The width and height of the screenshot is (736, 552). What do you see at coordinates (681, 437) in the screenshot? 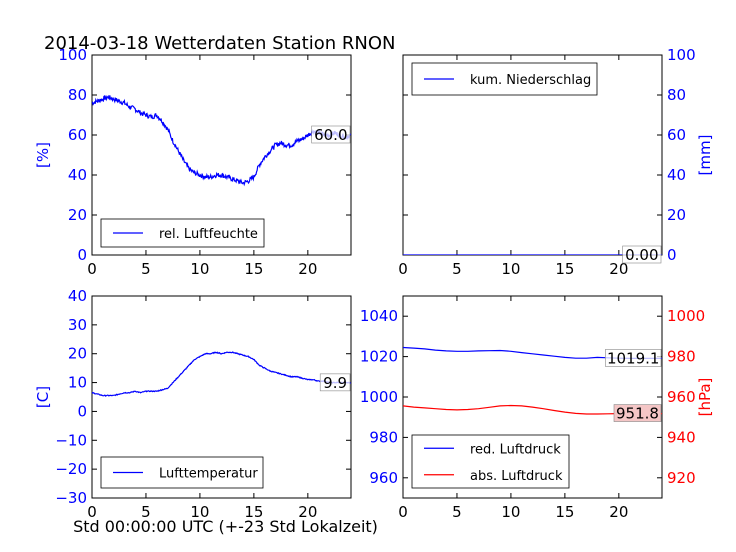
I see `y2-tick-label: 940` at bounding box center [681, 437].